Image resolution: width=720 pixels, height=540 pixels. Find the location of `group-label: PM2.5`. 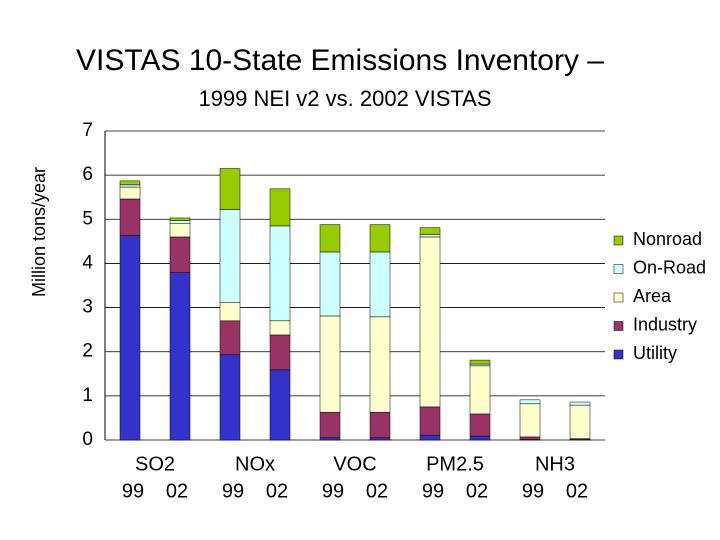

group-label: PM2.5 is located at coordinates (455, 464).